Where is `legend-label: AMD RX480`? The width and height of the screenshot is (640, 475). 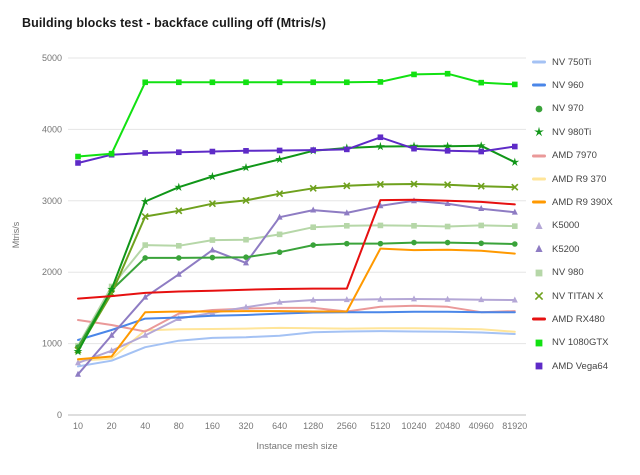
legend-label: AMD RX480 is located at coordinates (578, 319).